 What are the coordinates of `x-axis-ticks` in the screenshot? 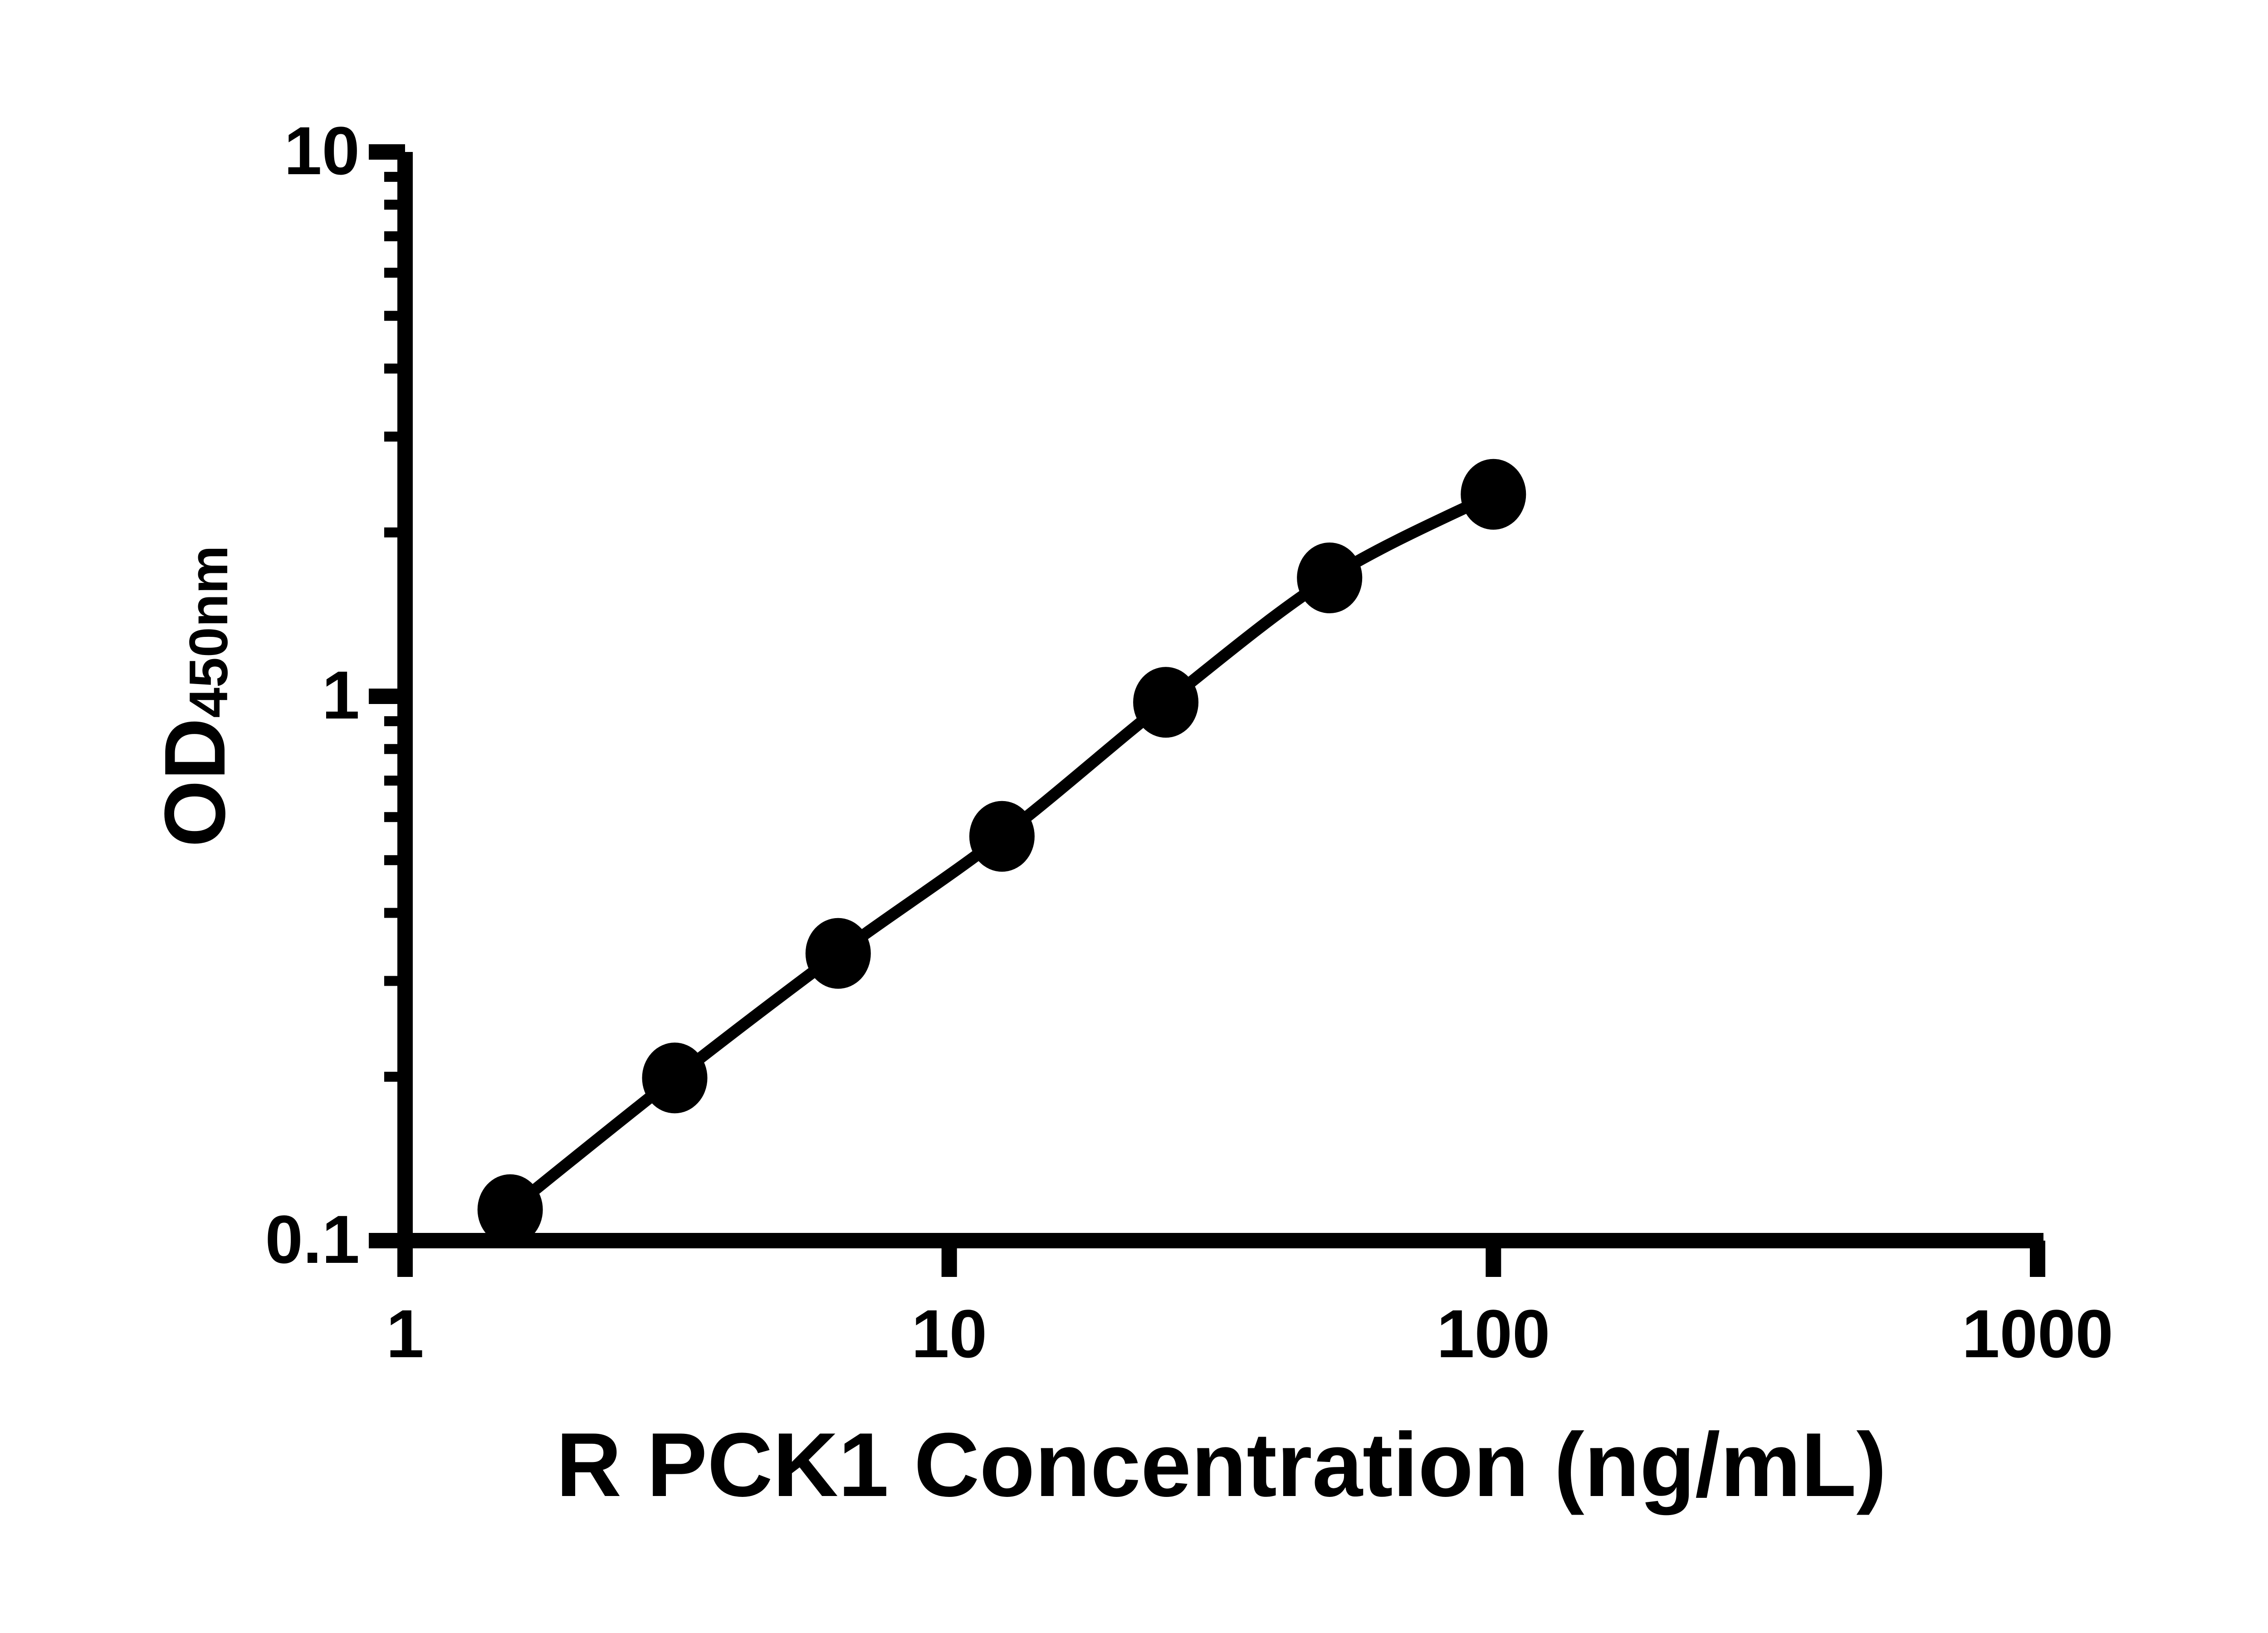 It's located at (1221, 1259).